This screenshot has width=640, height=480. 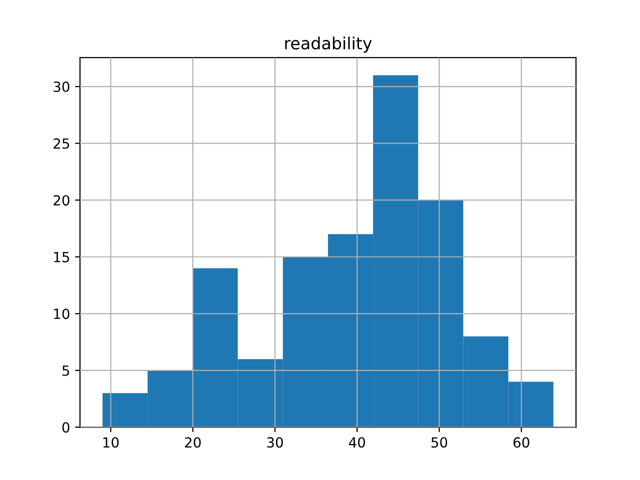 What do you see at coordinates (111, 442) in the screenshot?
I see `x-tick-label: 10` at bounding box center [111, 442].